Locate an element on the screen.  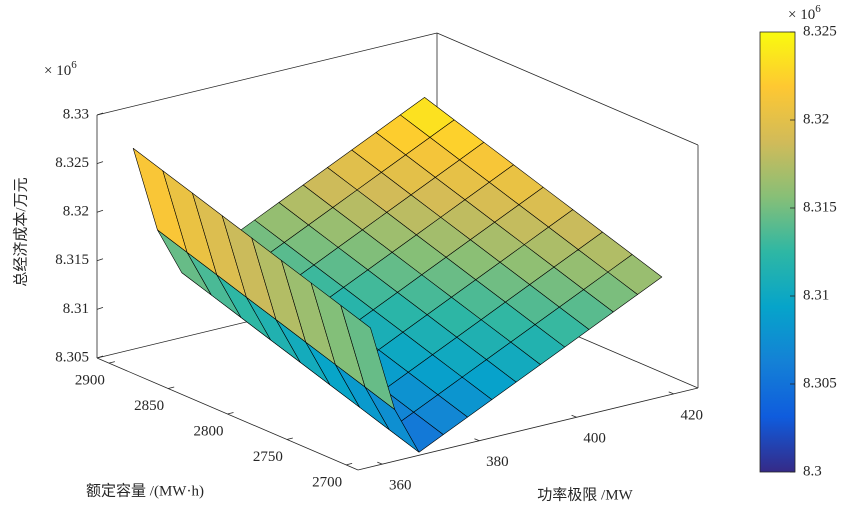
surface-patch is located at coordinates (368, 357).